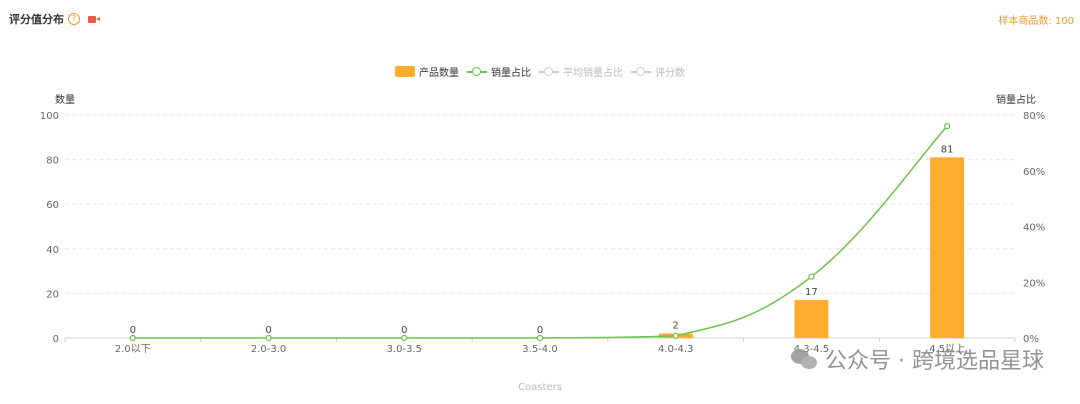 The width and height of the screenshot is (1080, 404). I want to click on legend-item-avg-sales-share: 平均销量占比, so click(581, 71).